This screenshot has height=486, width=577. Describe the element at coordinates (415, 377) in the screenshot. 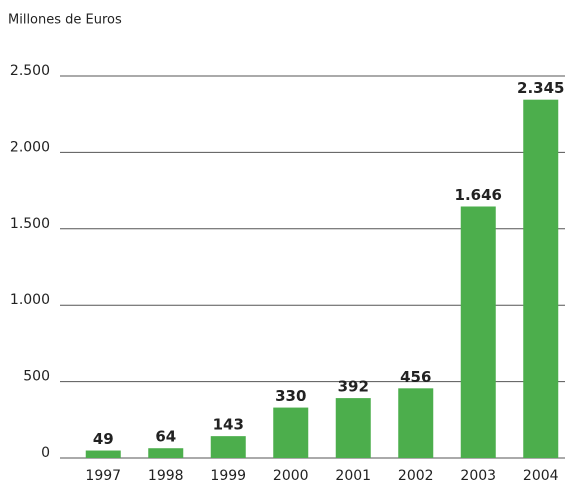

I see `value-label: 456` at that location.